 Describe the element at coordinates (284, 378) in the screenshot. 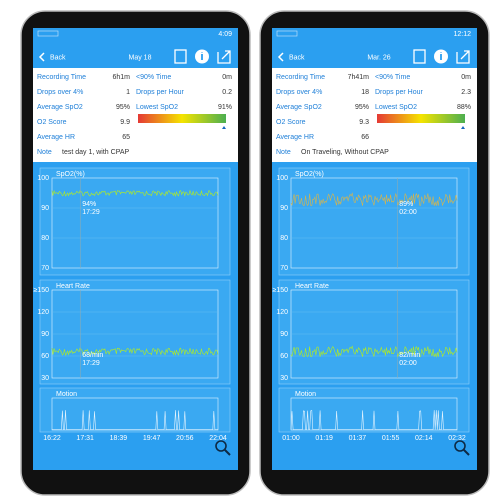

I see `y-tick-label: 30` at that location.